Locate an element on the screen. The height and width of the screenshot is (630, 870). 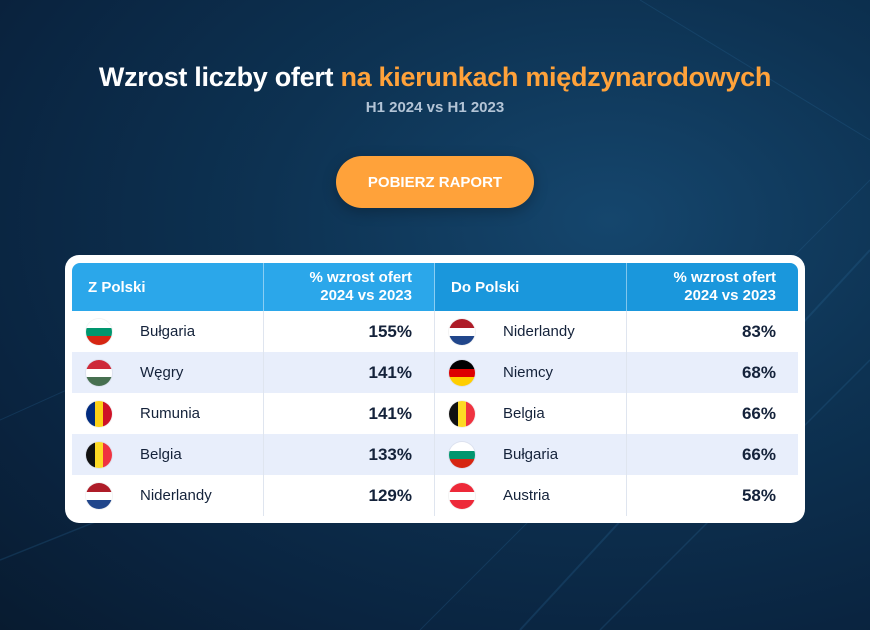
country-name: Austria is located at coordinates (526, 495).